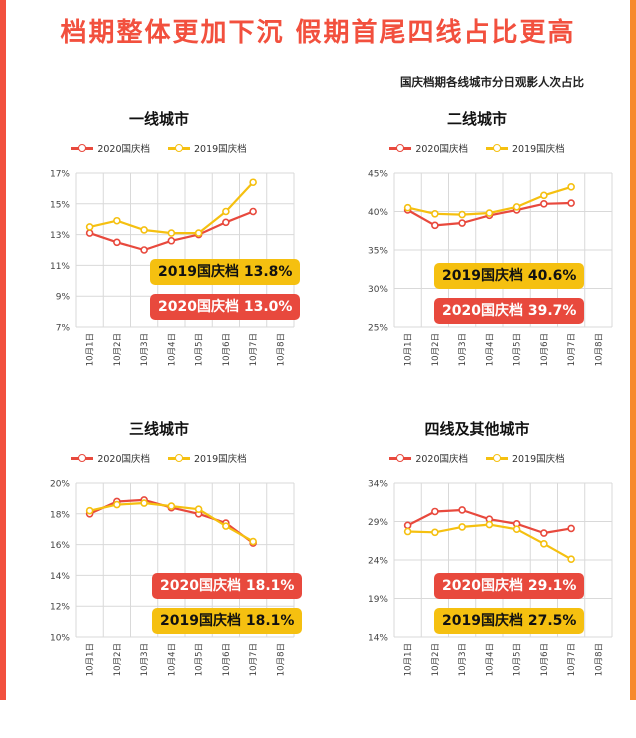  I want to click on y-tick-label: 13%, so click(60, 236).